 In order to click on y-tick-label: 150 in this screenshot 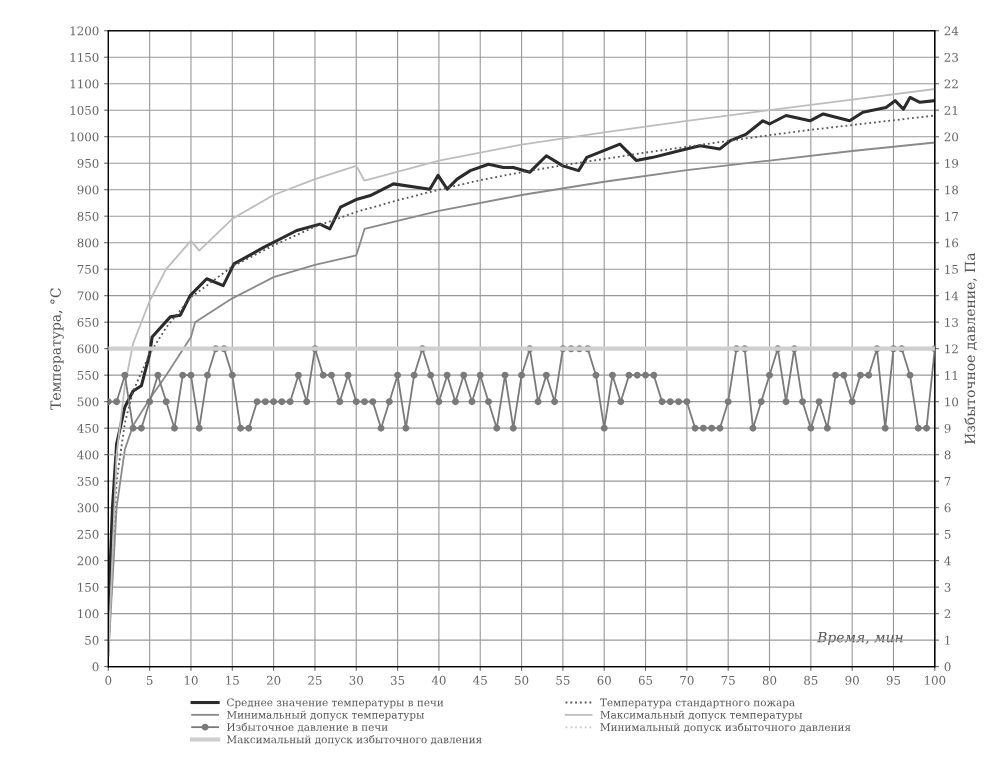, I will do `click(88, 587)`.